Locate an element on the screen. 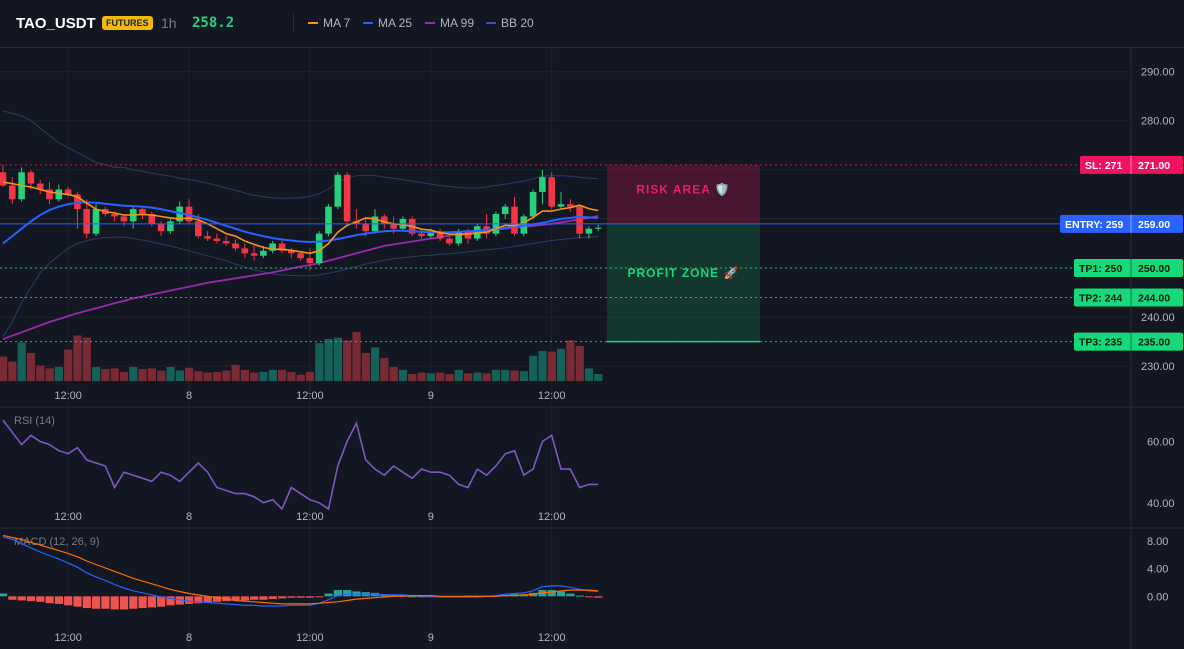  legend-ma25: MA 25 is located at coordinates (387, 23).